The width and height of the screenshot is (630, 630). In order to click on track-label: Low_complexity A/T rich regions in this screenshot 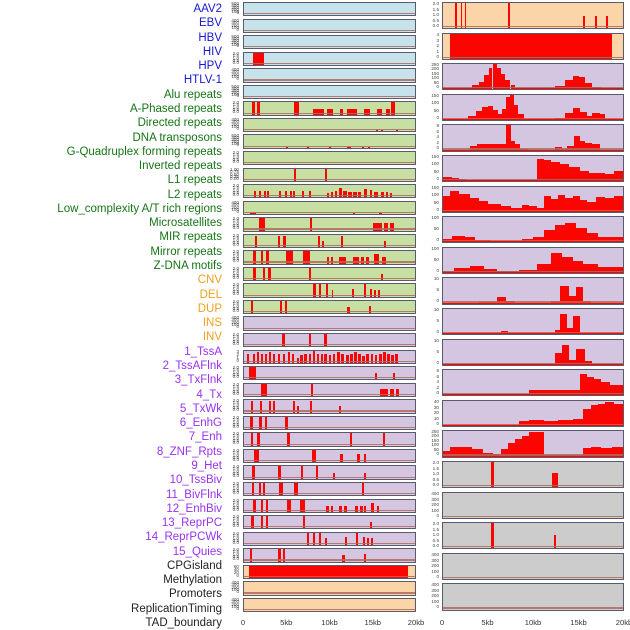, I will do `click(139, 208)`.